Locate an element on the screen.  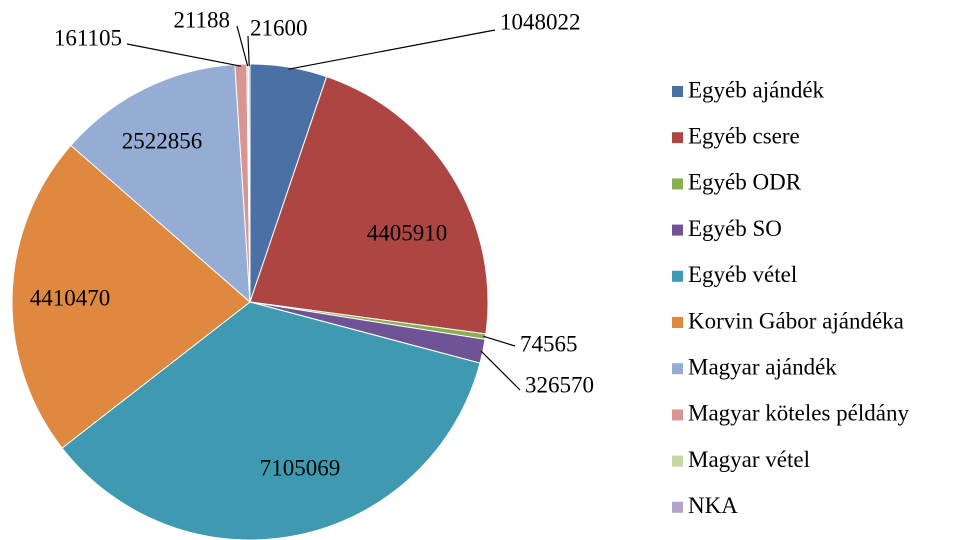
data-label: 4410470 is located at coordinates (70, 297).